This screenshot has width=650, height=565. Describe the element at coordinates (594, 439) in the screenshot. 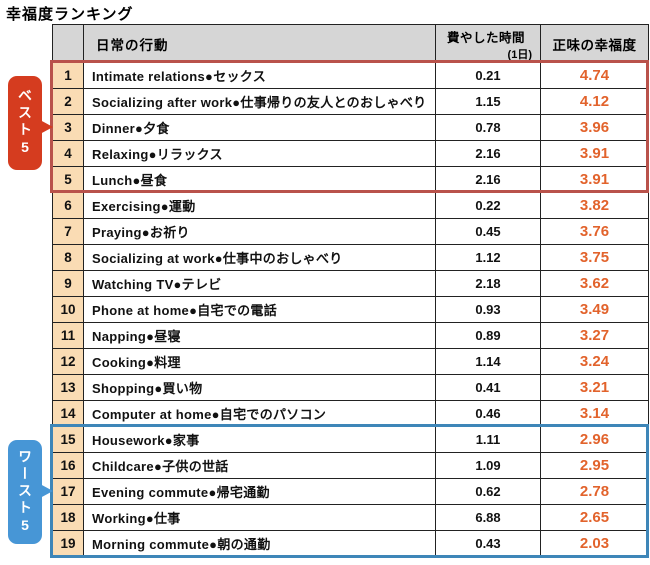

I see `happiness-cell: 2.96` at that location.